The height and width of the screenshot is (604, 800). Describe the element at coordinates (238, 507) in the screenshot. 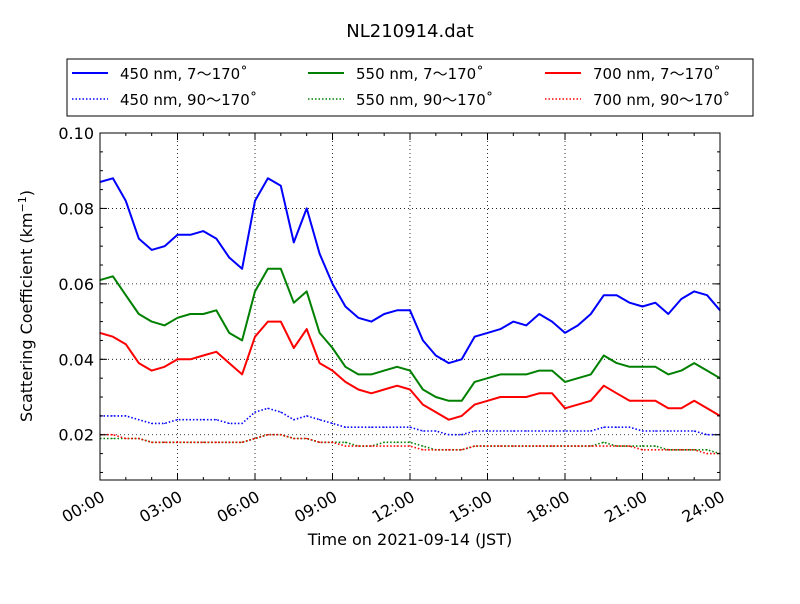

I see `x-tick-label: 06:00` at that location.